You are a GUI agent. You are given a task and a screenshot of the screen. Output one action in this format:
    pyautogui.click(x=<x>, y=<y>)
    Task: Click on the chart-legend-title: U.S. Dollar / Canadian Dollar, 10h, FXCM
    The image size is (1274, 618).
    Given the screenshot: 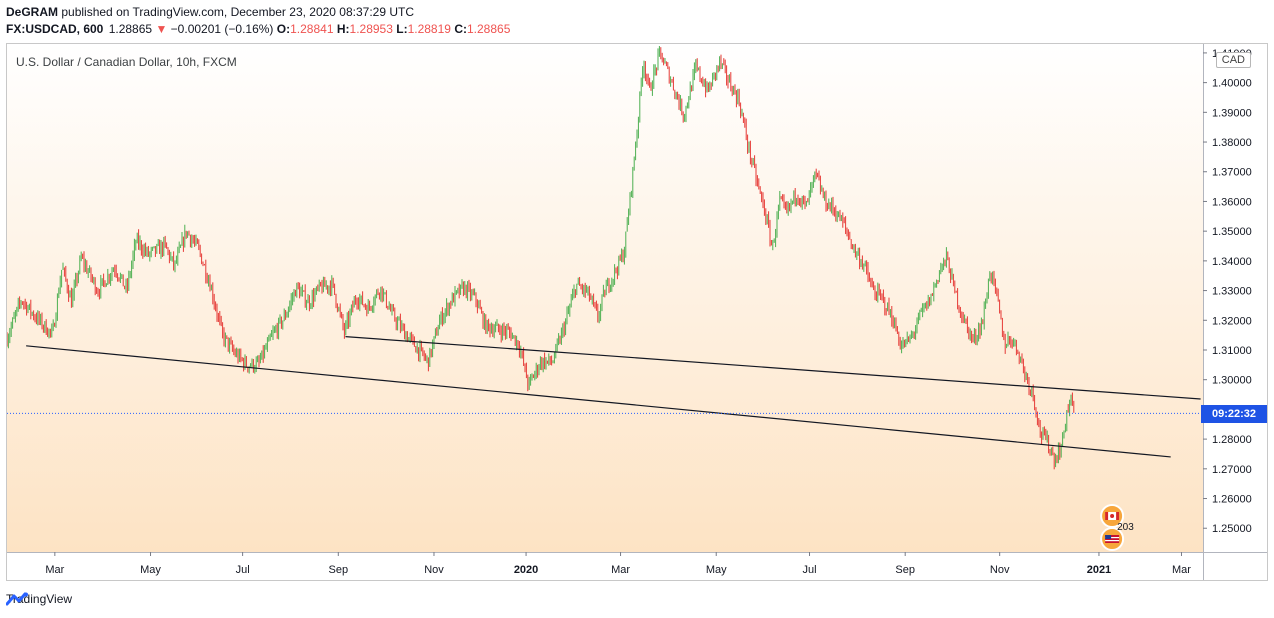 What is the action you would take?
    pyautogui.click(x=126, y=62)
    